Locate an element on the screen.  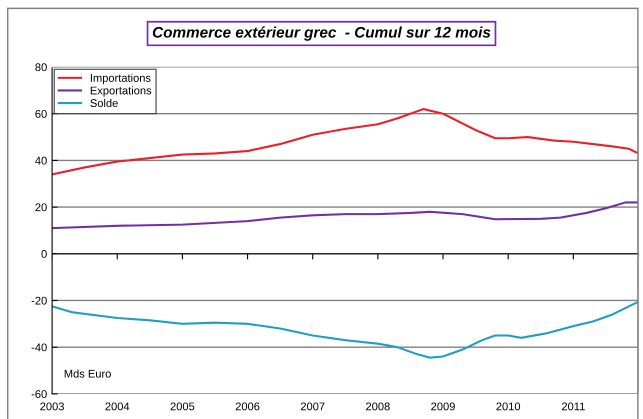
y-tick-label: -60 is located at coordinates (39, 394).